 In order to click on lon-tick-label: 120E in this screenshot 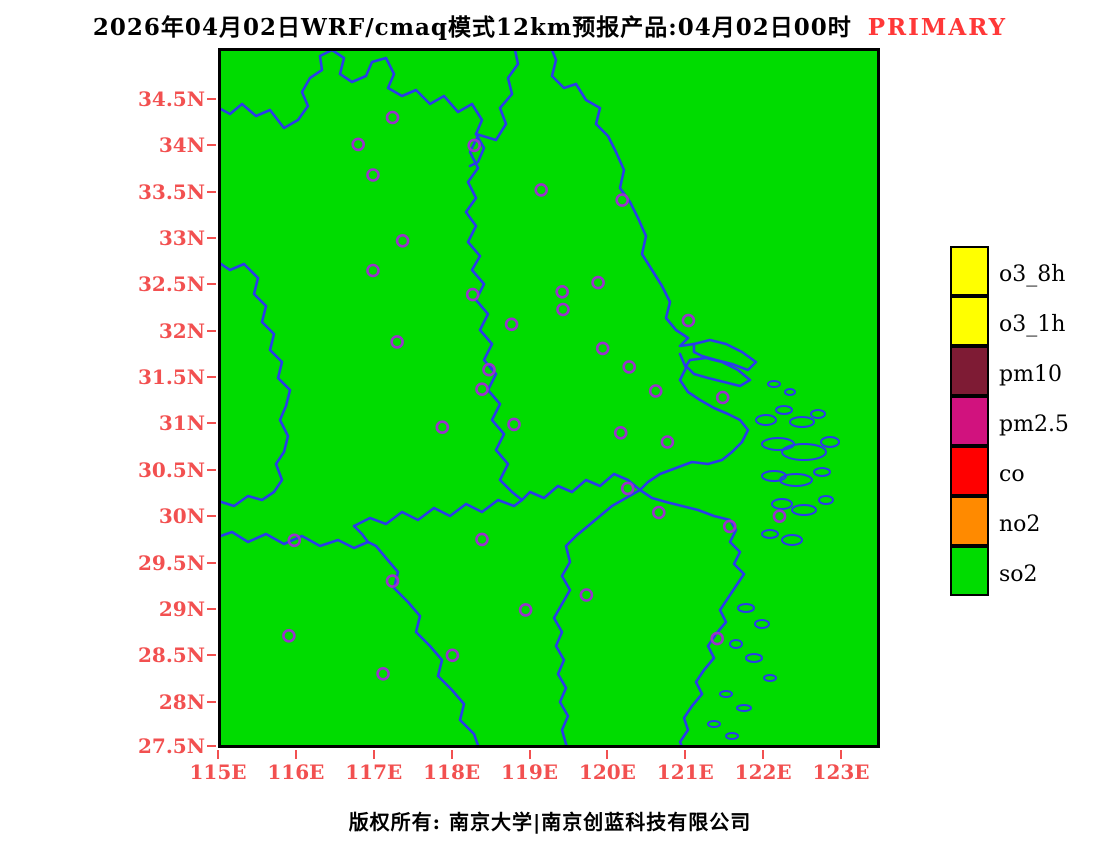, I will do `click(607, 772)`.